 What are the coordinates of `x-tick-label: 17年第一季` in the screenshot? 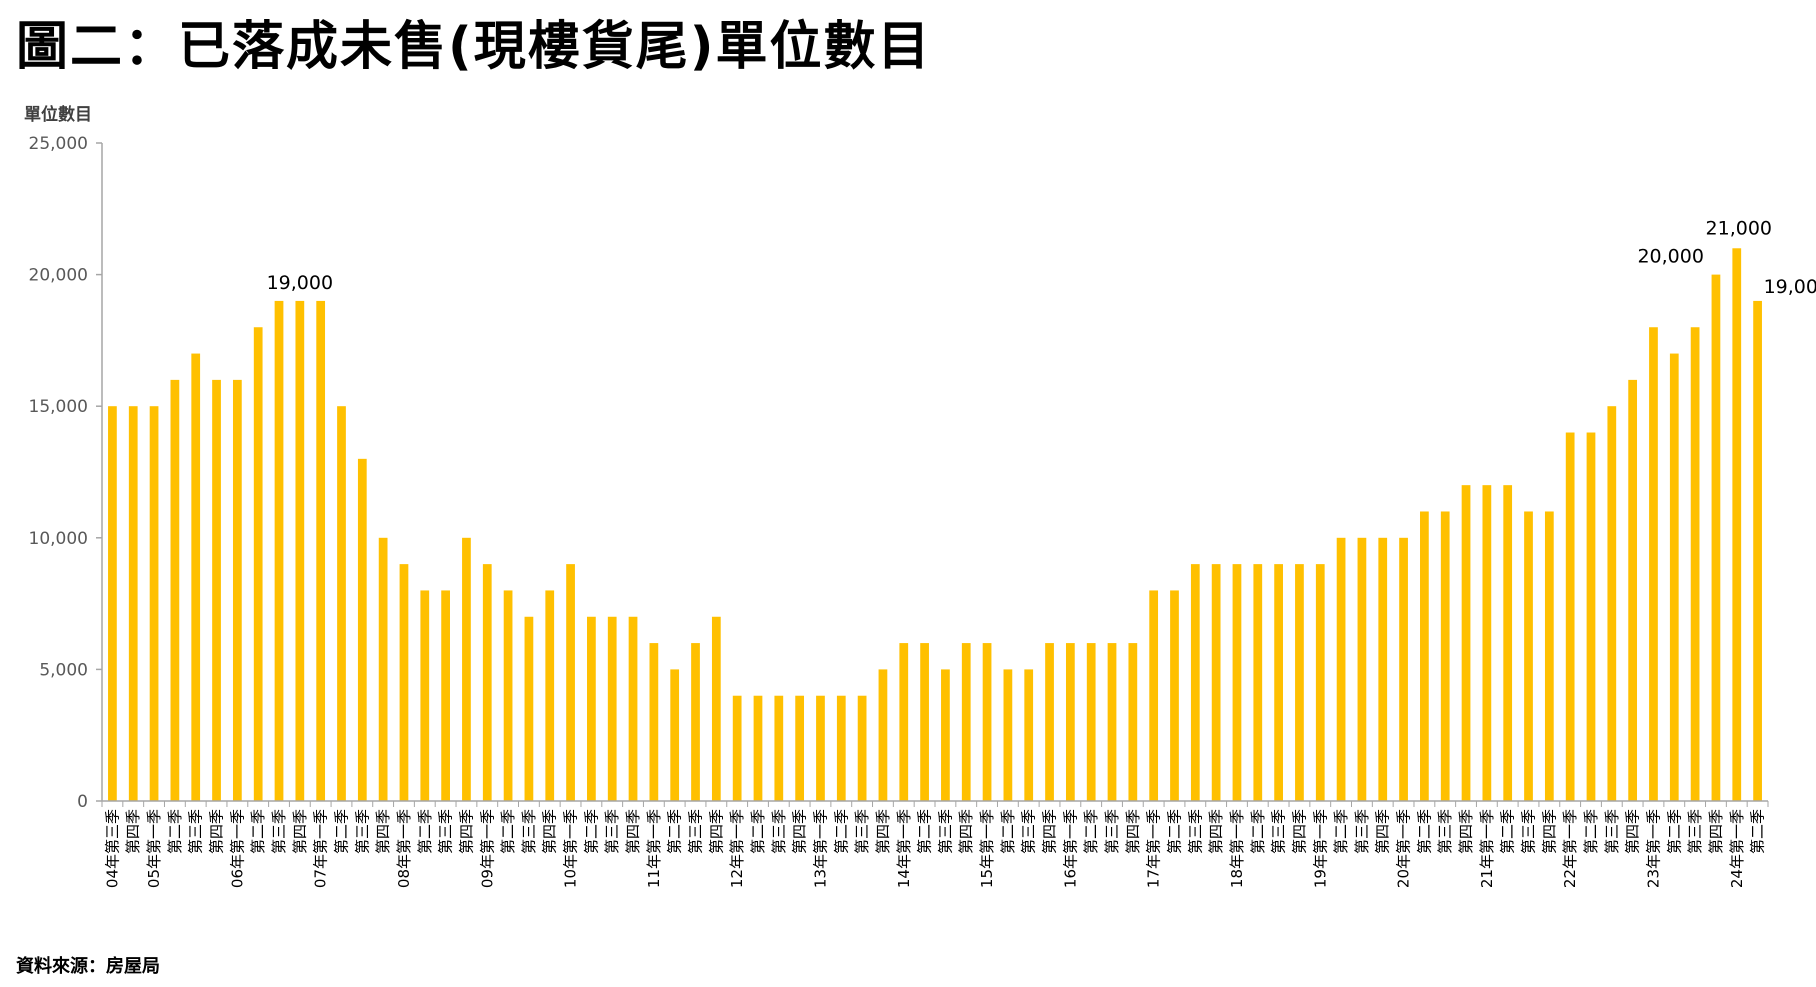 It's located at (1154, 848).